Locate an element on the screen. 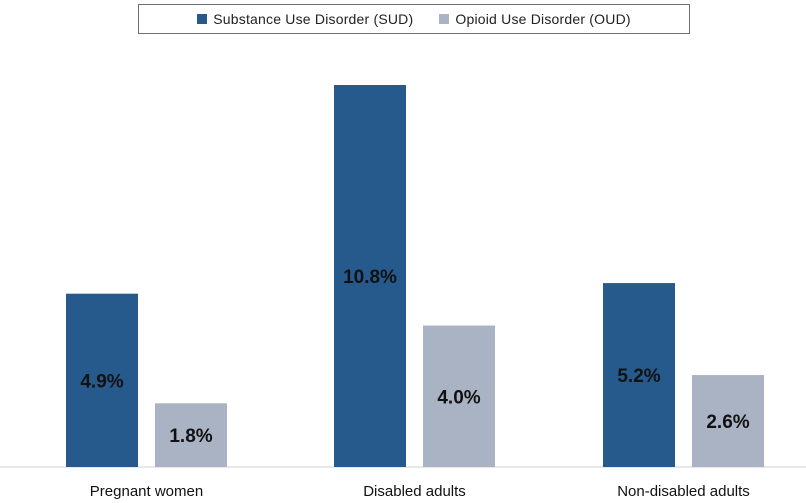  data-label: 1.8% is located at coordinates (190, 436).